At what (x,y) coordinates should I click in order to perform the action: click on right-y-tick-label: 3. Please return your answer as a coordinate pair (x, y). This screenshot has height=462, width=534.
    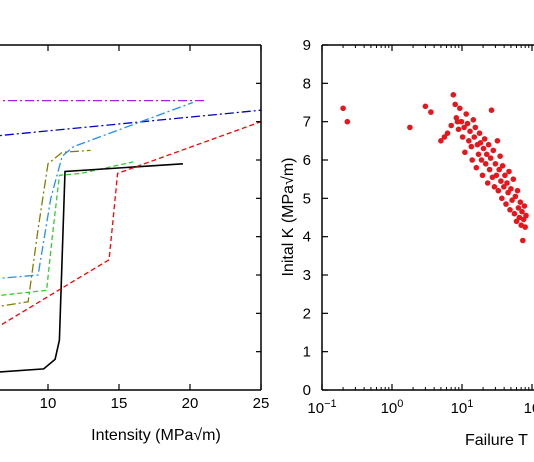
    Looking at the image, I should click on (307, 275).